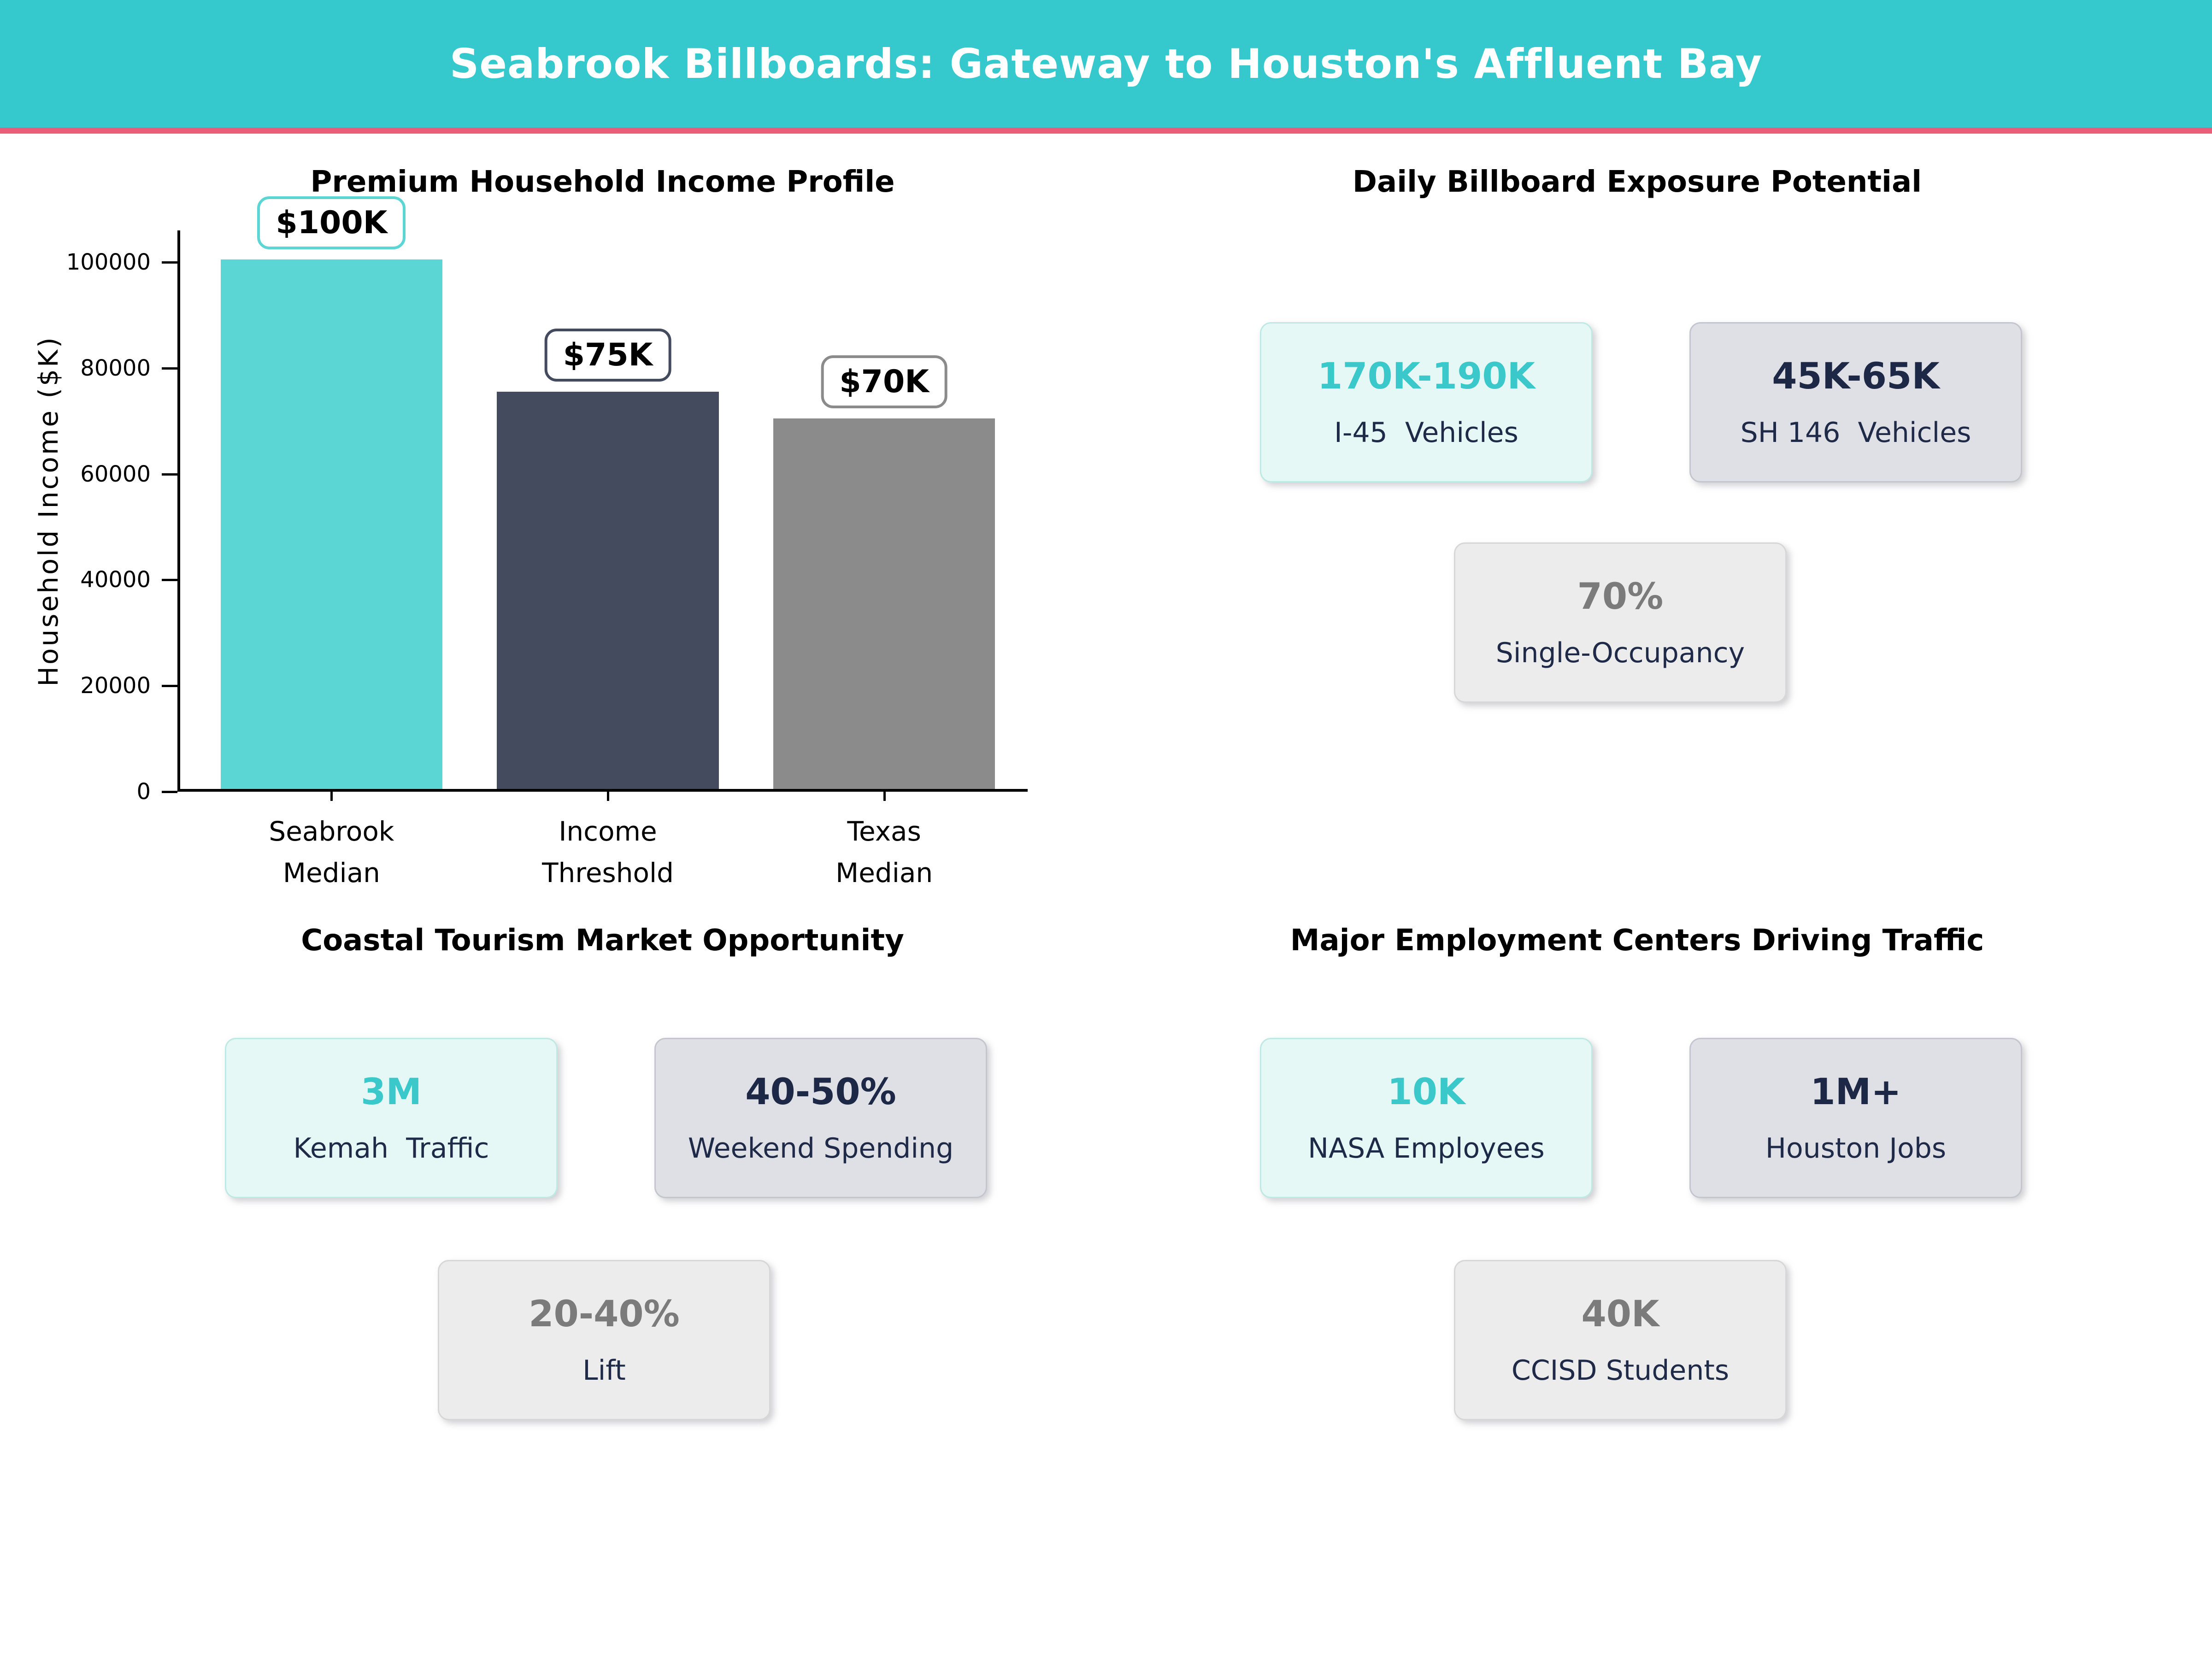 This screenshot has height=1659, width=2212. Describe the element at coordinates (143, 792) in the screenshot. I see `y-tick-label: 0` at that location.